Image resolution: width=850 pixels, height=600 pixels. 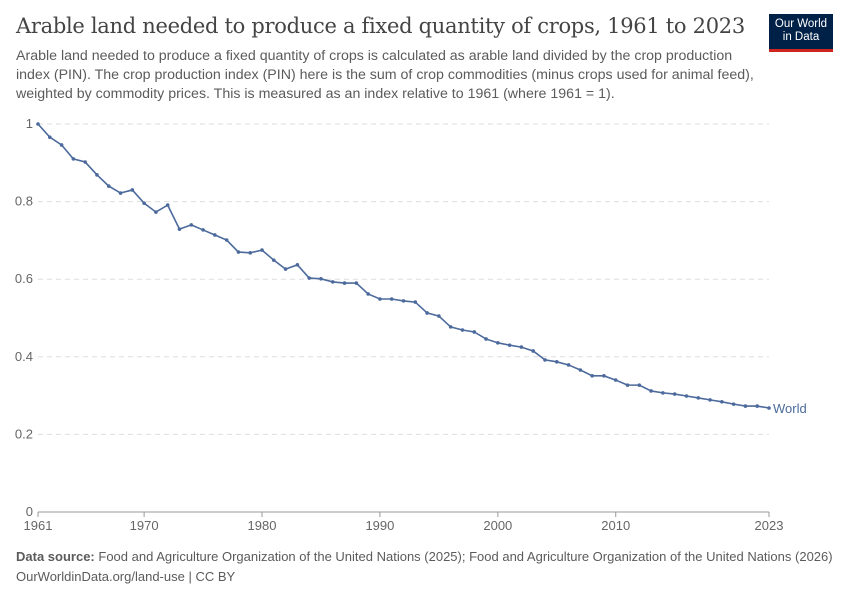 What do you see at coordinates (769, 525) in the screenshot?
I see `x-tick-label: 2023` at bounding box center [769, 525].